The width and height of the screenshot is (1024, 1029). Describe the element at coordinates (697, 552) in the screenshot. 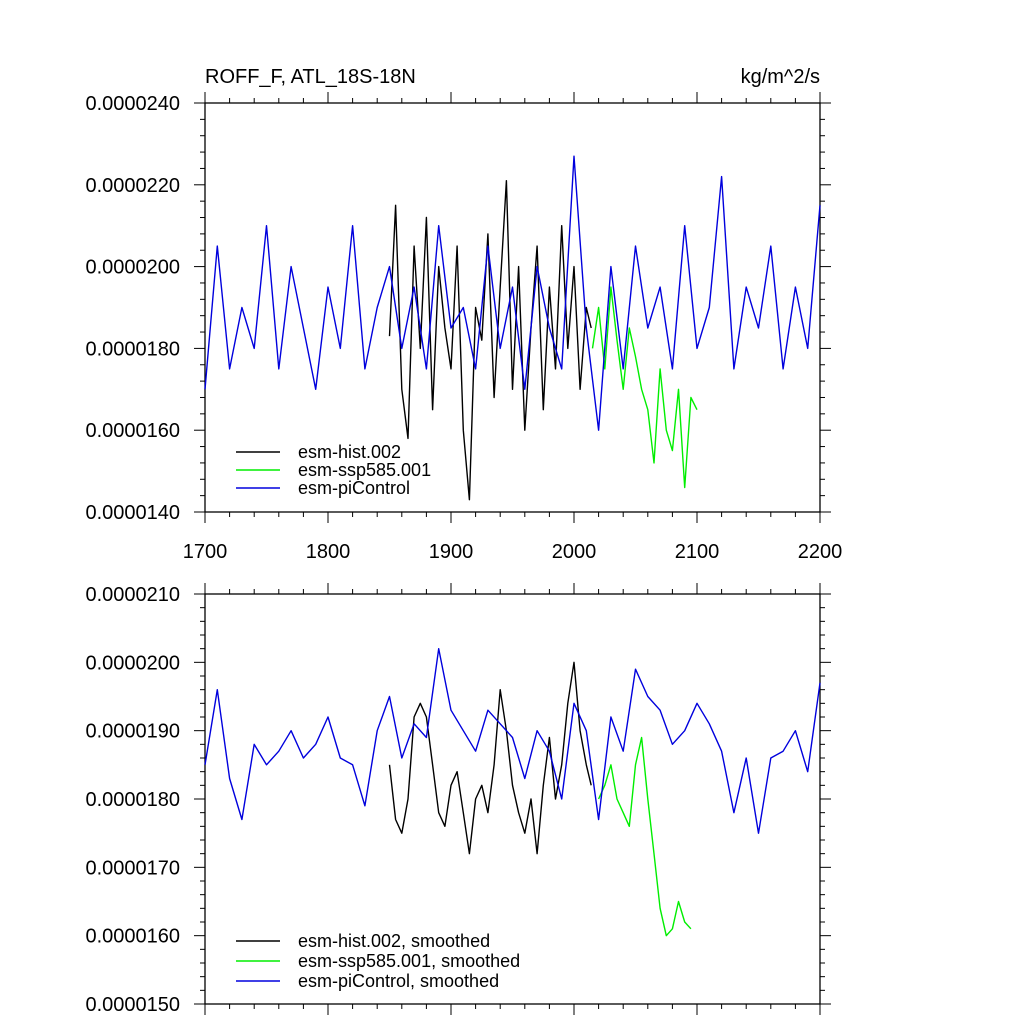

I see `x-tick-label: 2100` at that location.